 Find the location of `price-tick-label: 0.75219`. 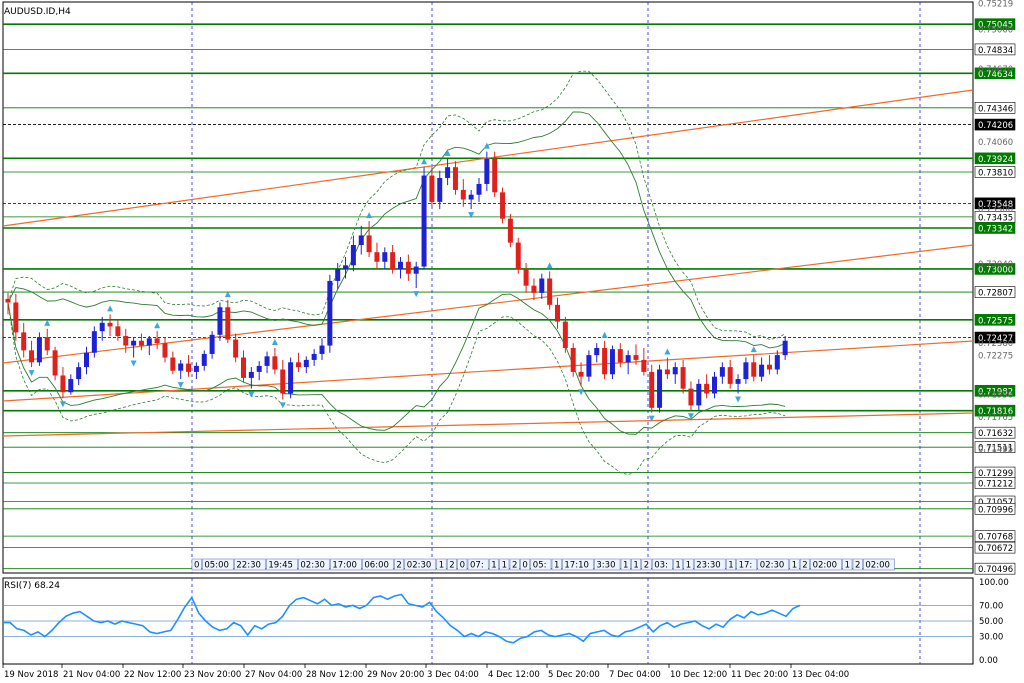

price-tick-label: 0.75219 is located at coordinates (995, 4).